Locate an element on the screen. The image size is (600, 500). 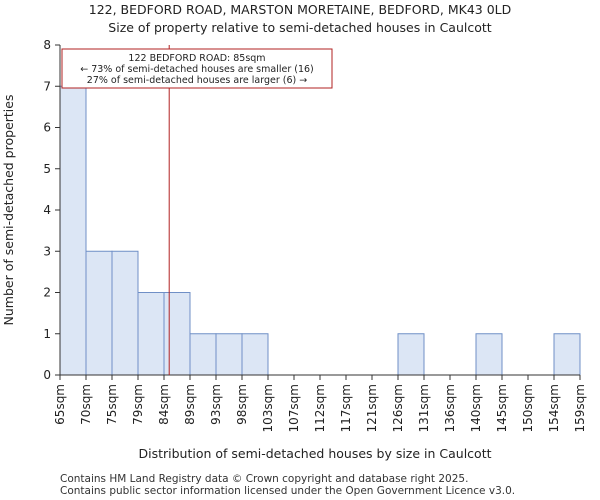
x-tick-label: 89sqm is located at coordinates (190, 404).